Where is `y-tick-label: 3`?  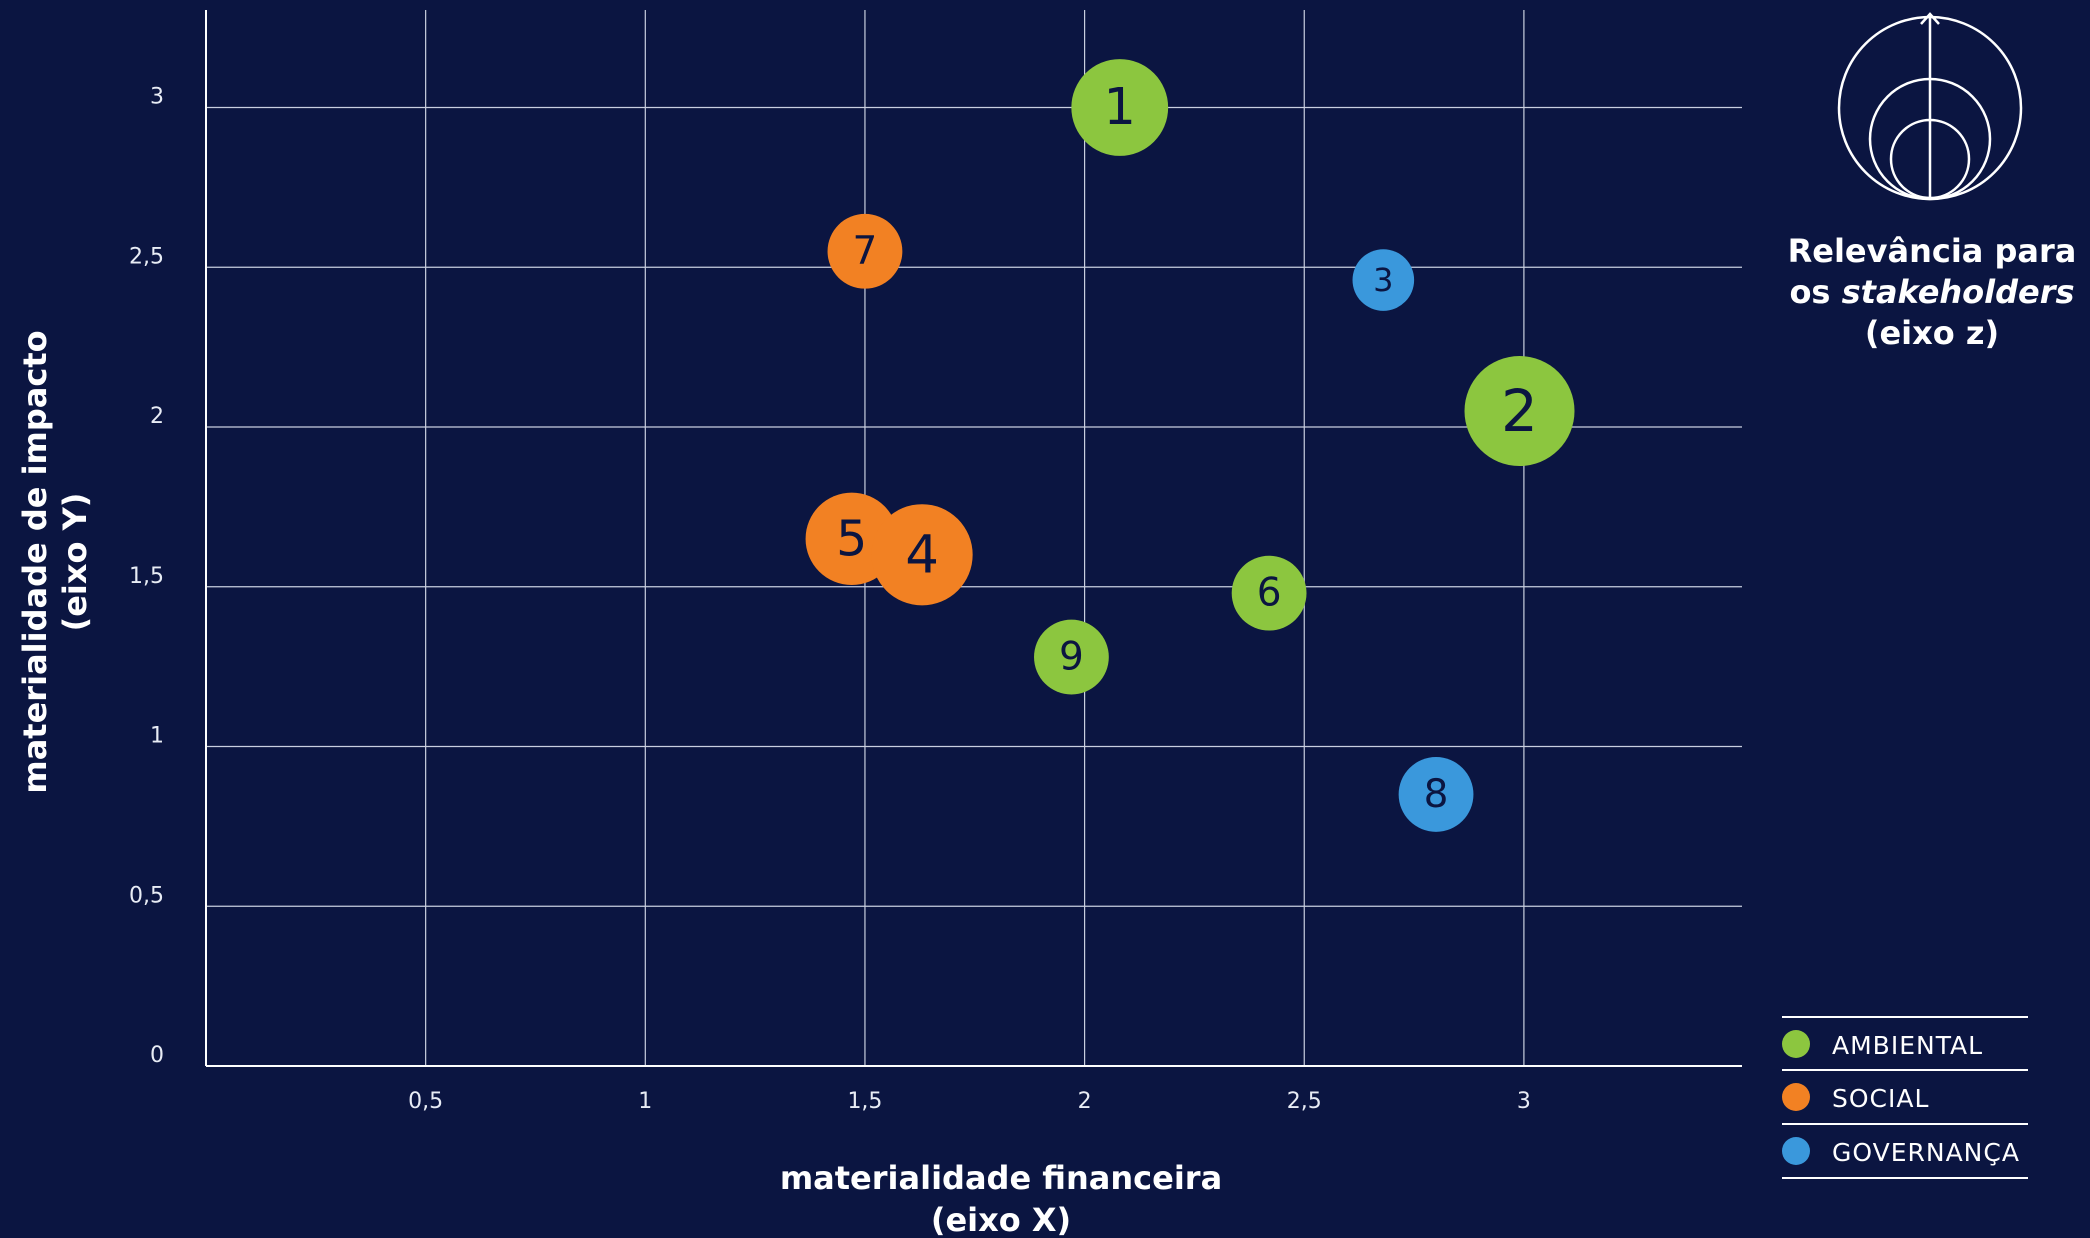
y-tick-label: 3 is located at coordinates (157, 97).